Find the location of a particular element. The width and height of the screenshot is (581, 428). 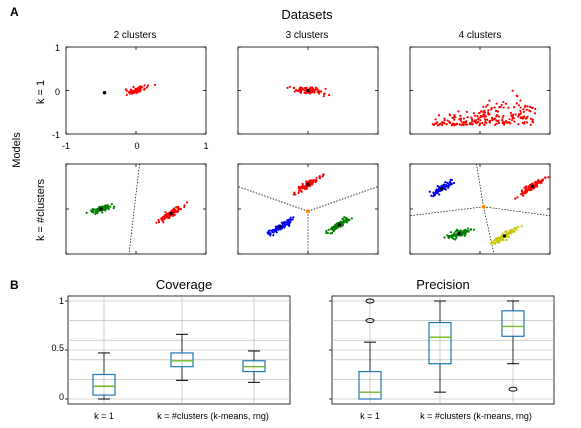

panel-frame is located at coordinates (480, 209).